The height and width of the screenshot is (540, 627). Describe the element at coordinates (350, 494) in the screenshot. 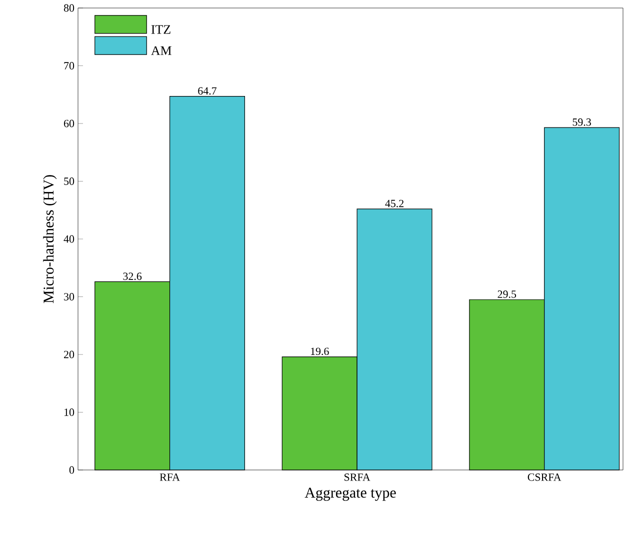

I see `x-axis-title: Aggregate type` at that location.